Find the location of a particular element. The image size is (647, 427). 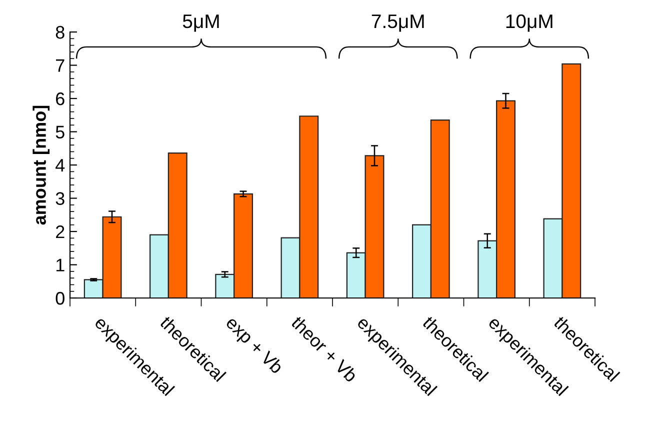

y-tick-label: 3 is located at coordinates (60, 198).